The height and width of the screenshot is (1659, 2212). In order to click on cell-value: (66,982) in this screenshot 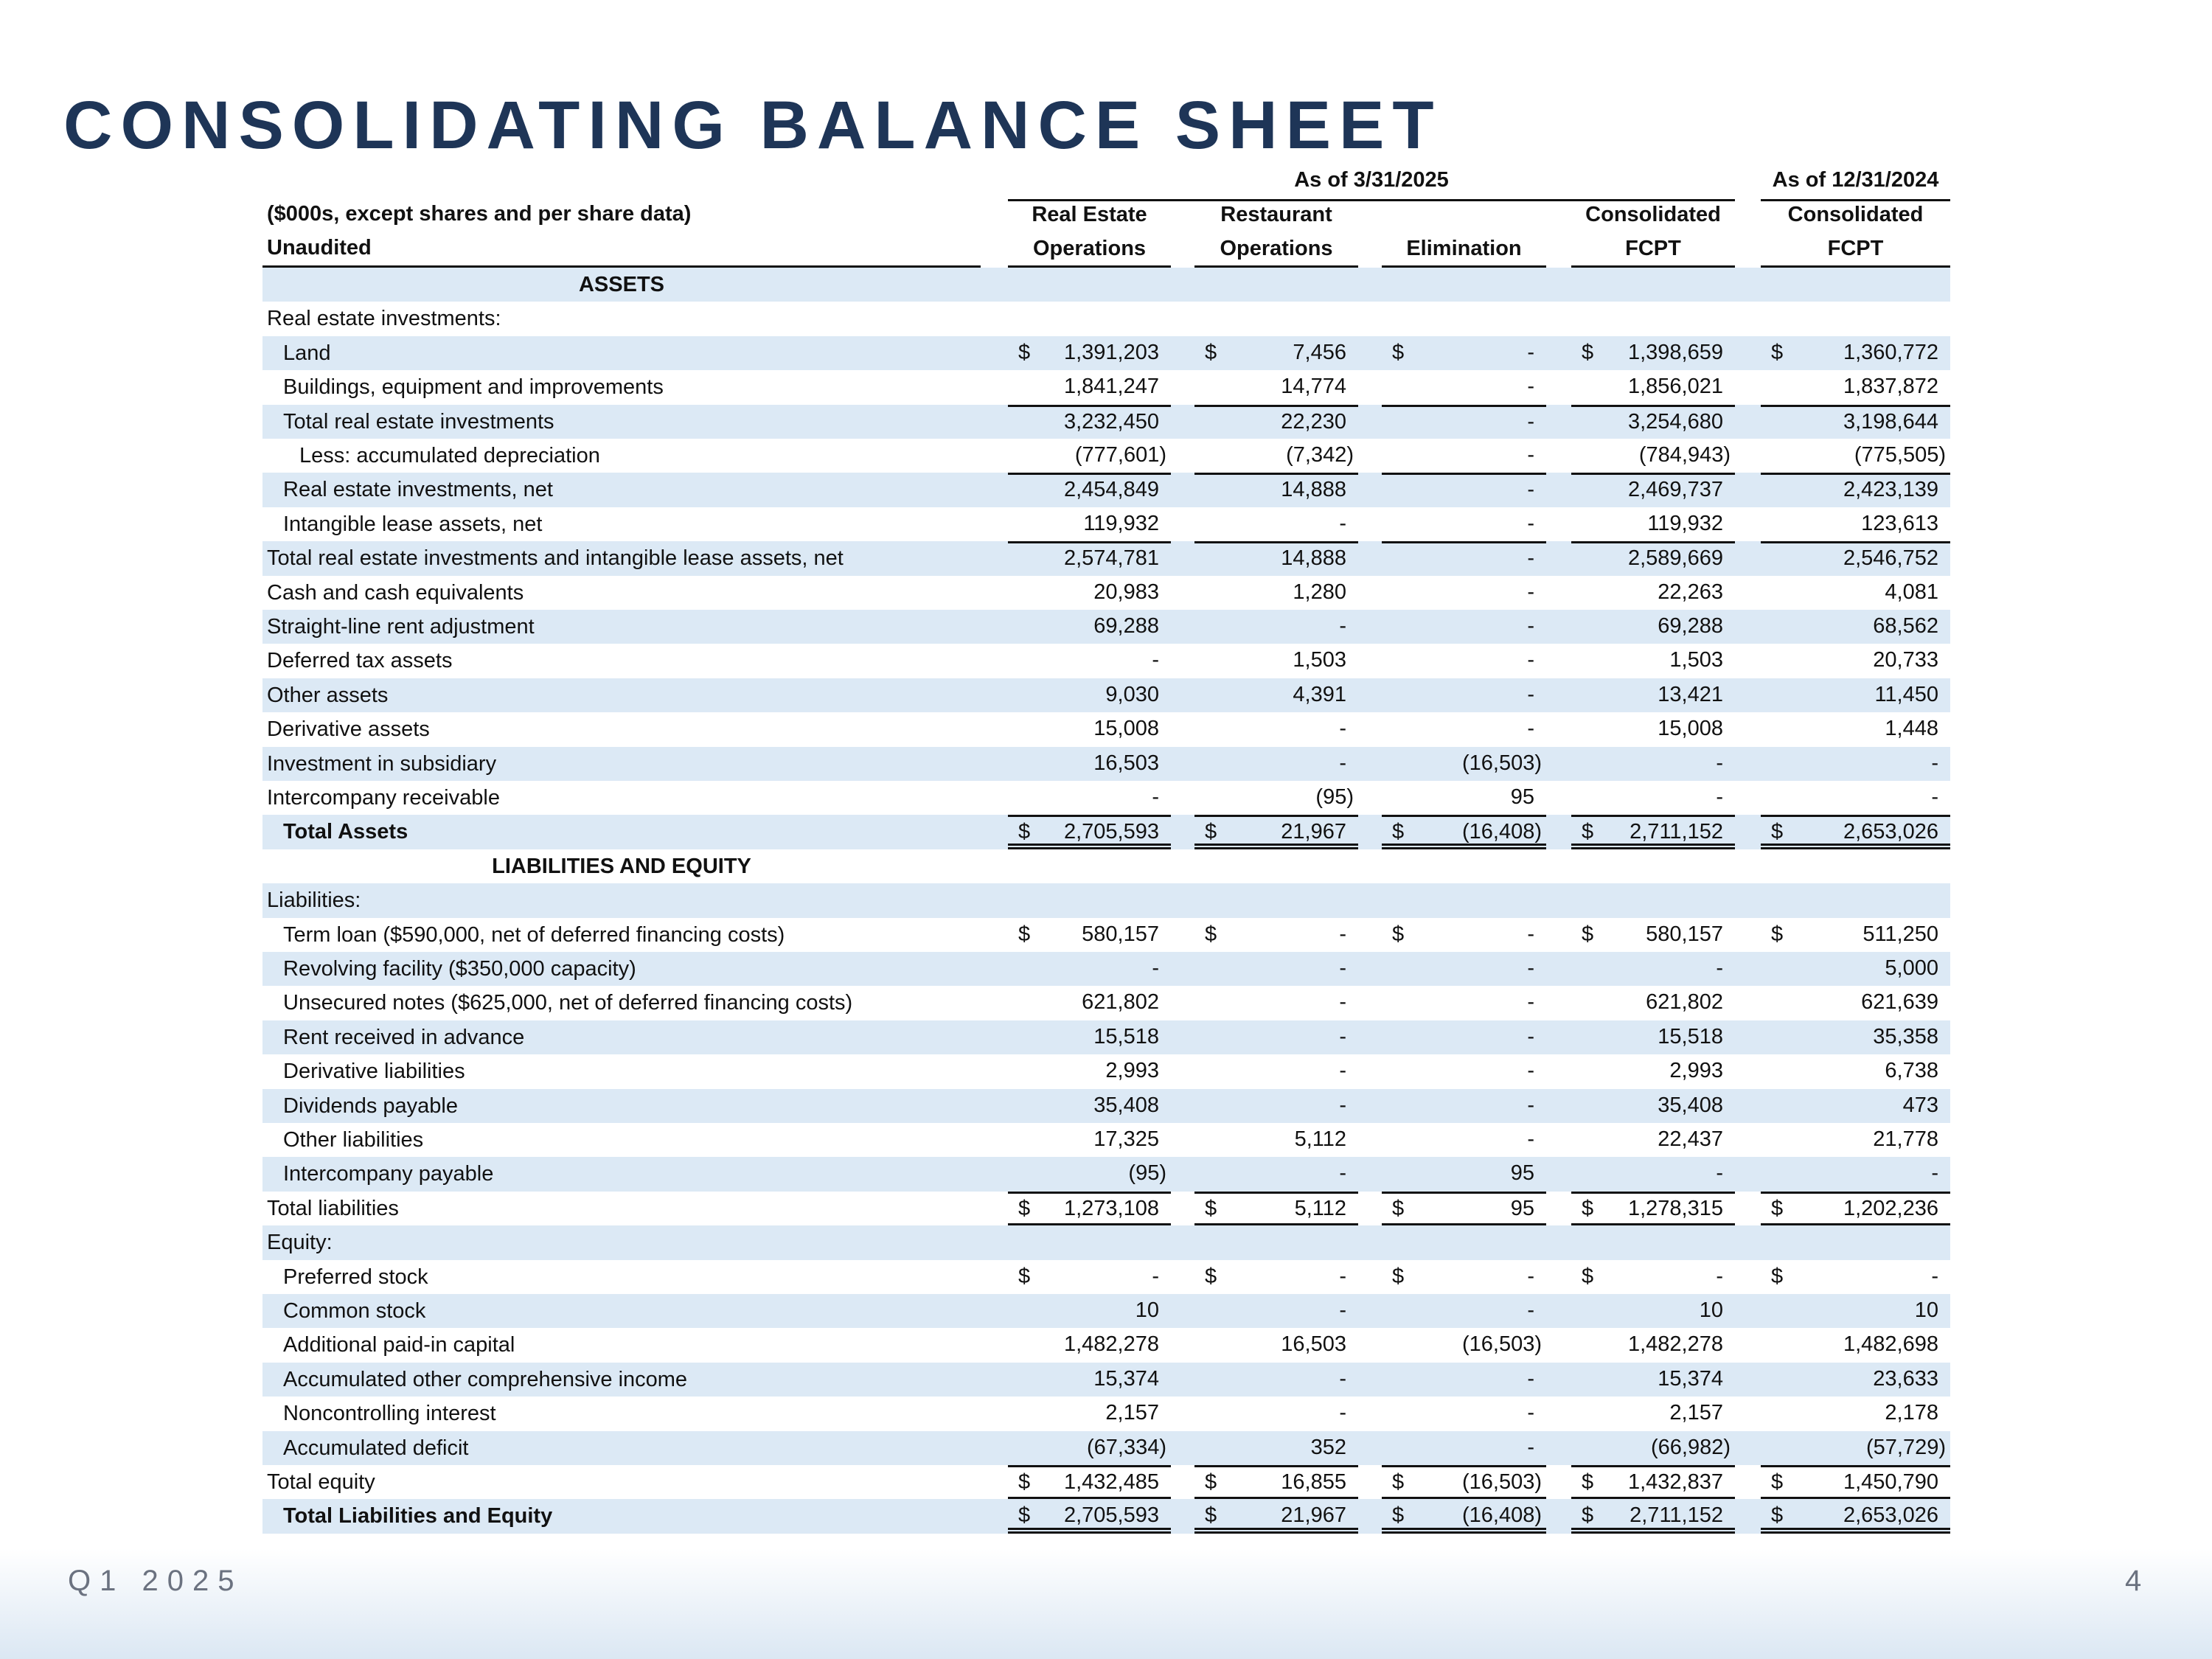, I will do `click(1690, 1447)`.